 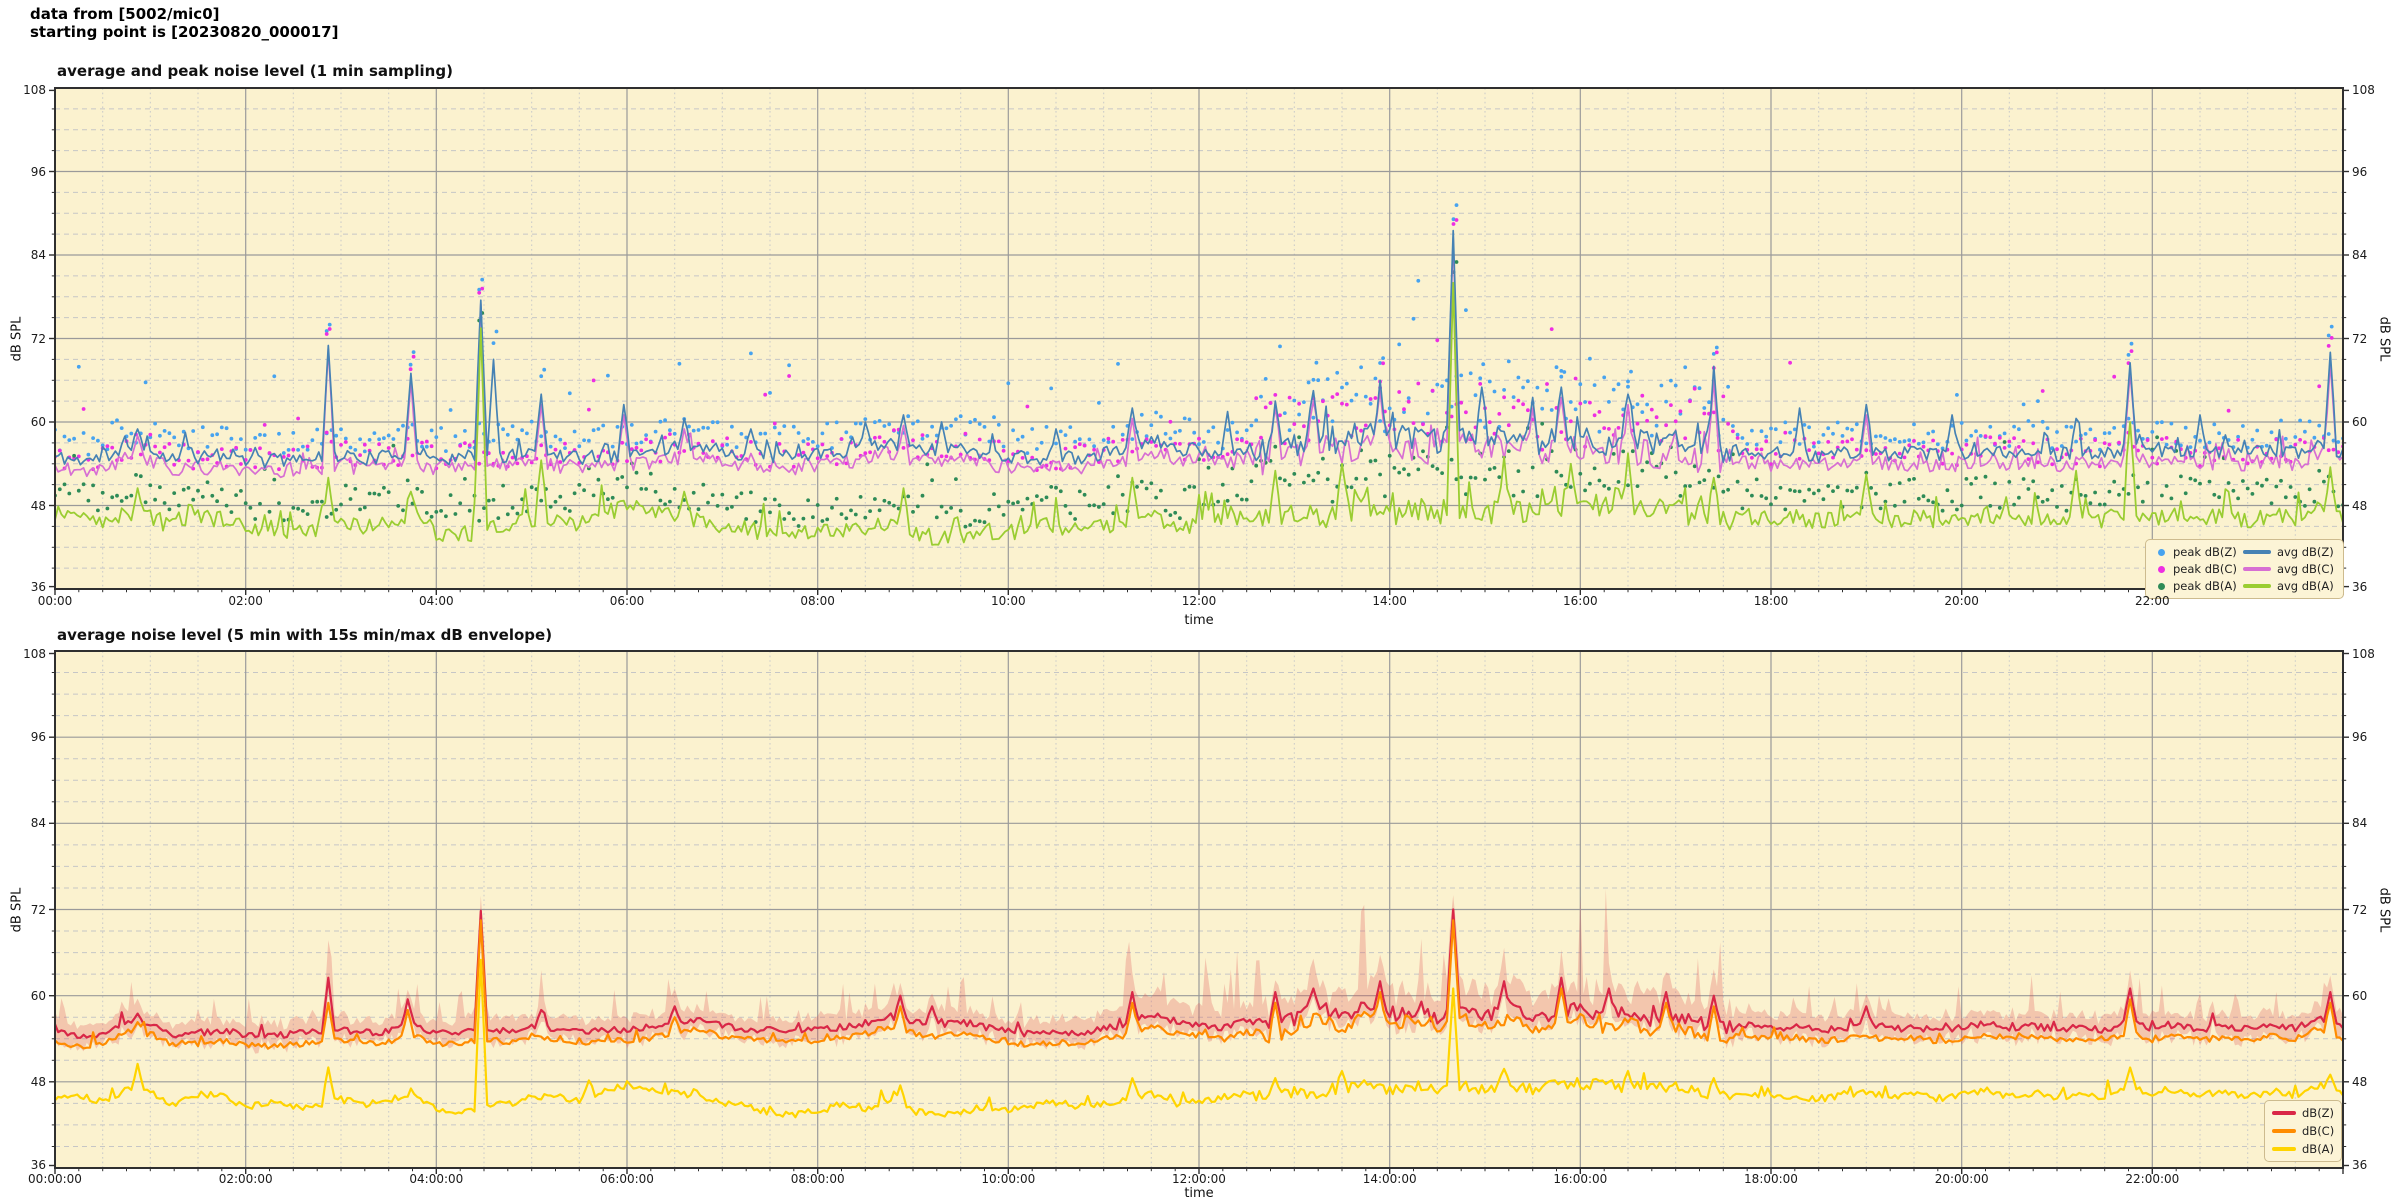 I want to click on legend-label: dB(Z), so click(x=2318, y=1113).